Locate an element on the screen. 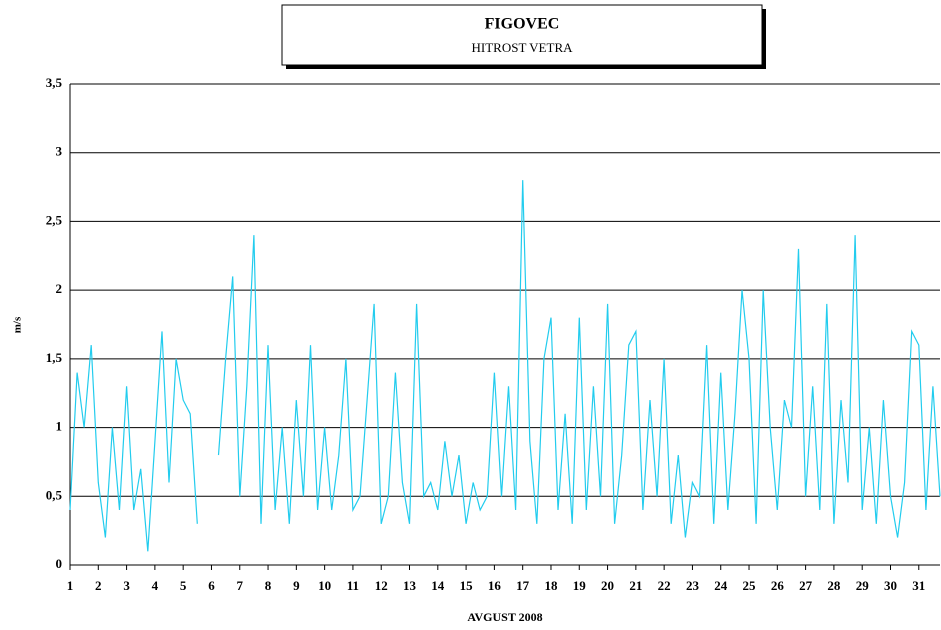 This screenshot has width=941, height=630. x-axis-label: AVGUST 2008 is located at coordinates (504, 617).